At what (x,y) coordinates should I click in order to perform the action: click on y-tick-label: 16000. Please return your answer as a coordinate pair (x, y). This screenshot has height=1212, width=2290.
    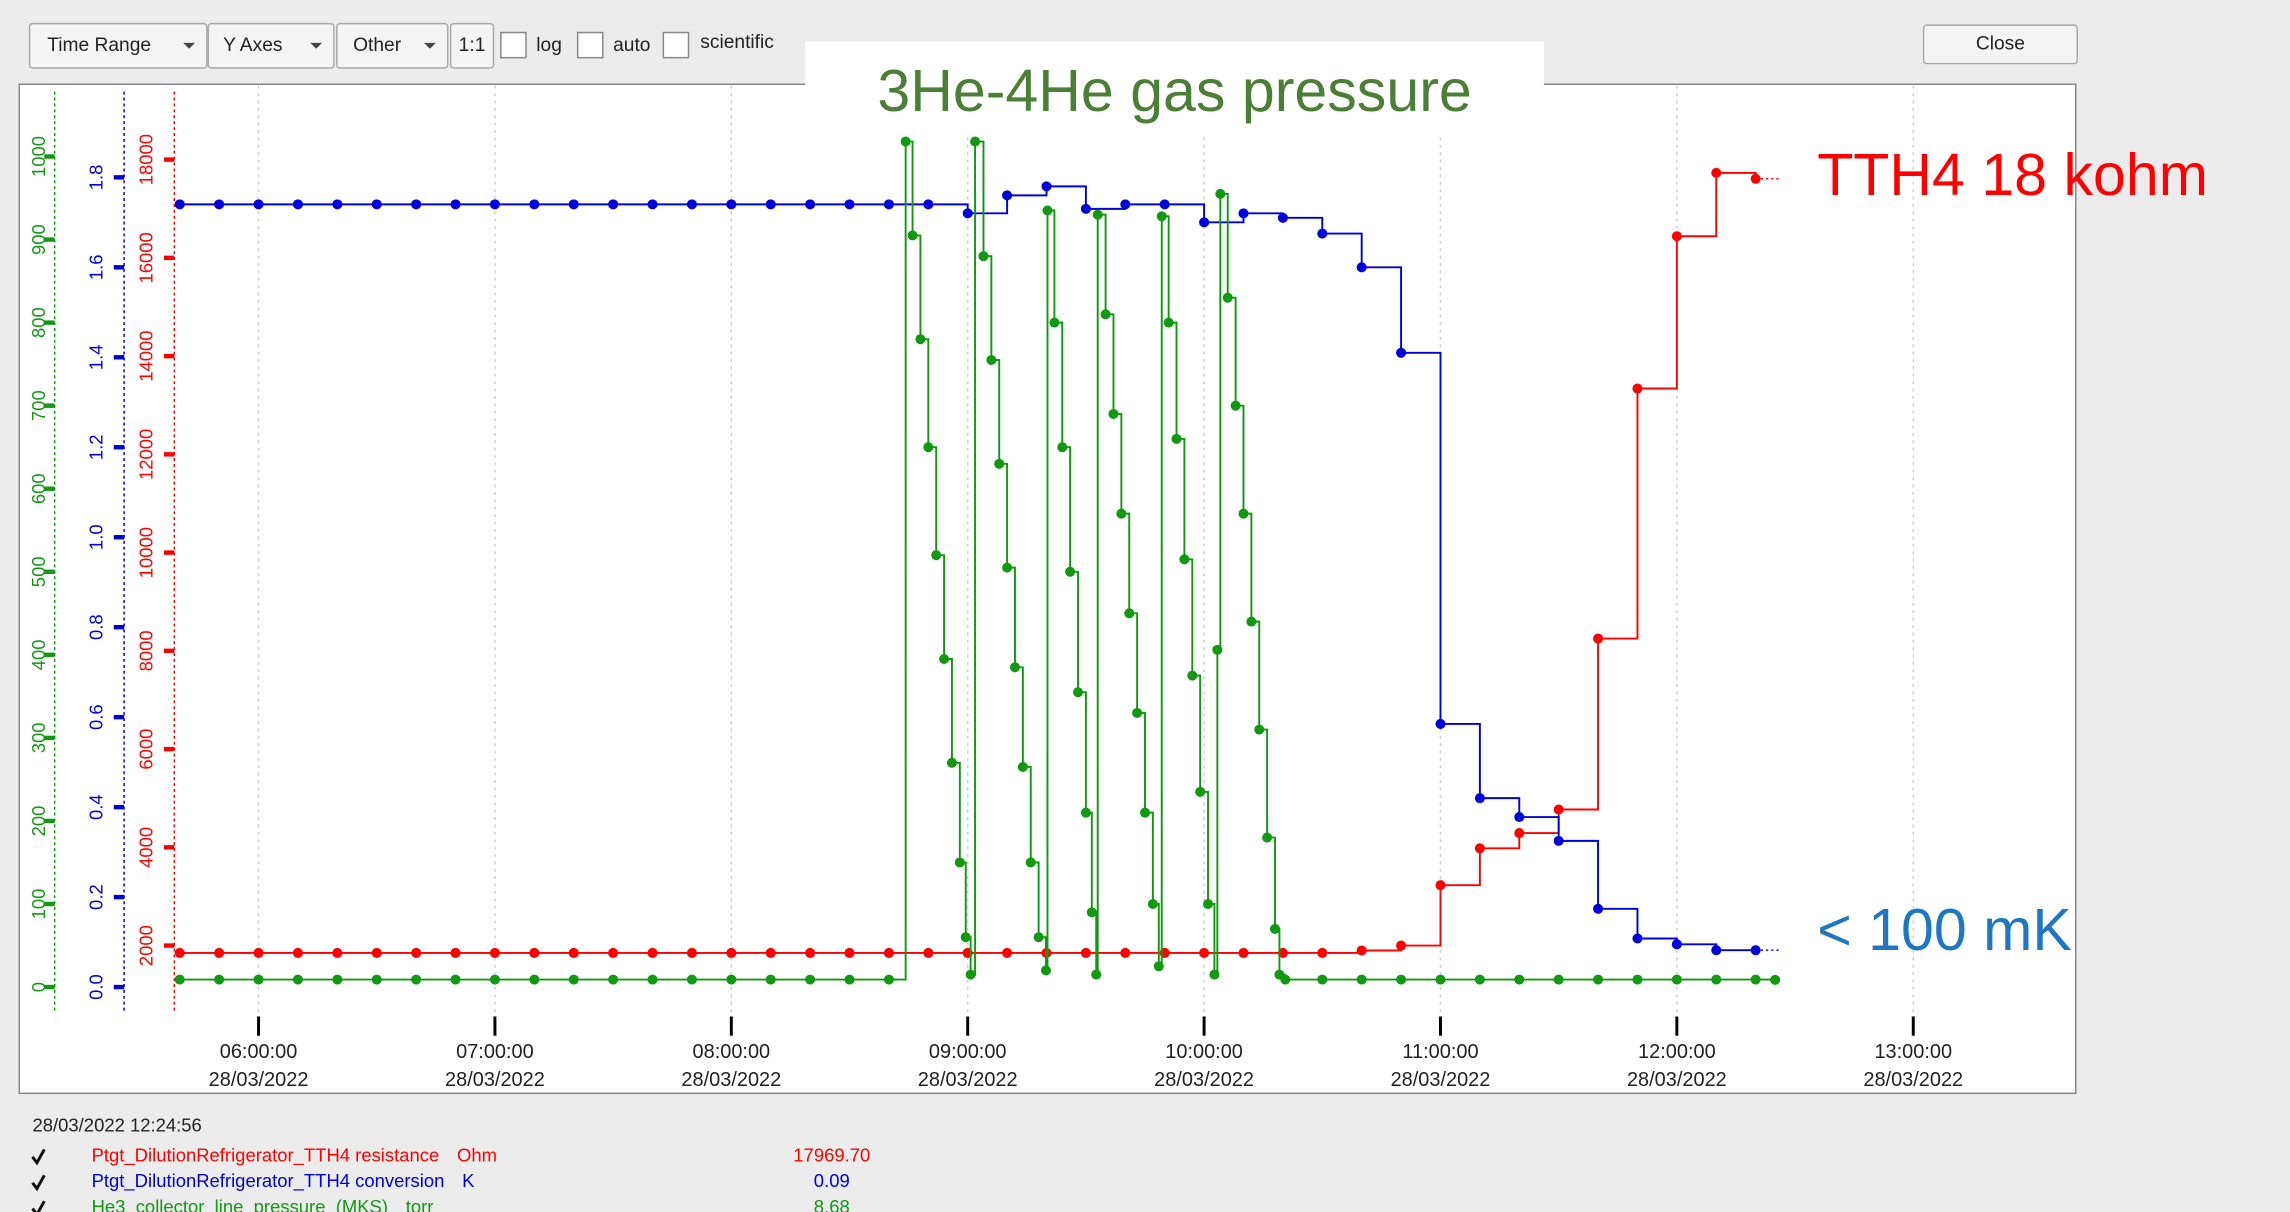
    Looking at the image, I should click on (146, 257).